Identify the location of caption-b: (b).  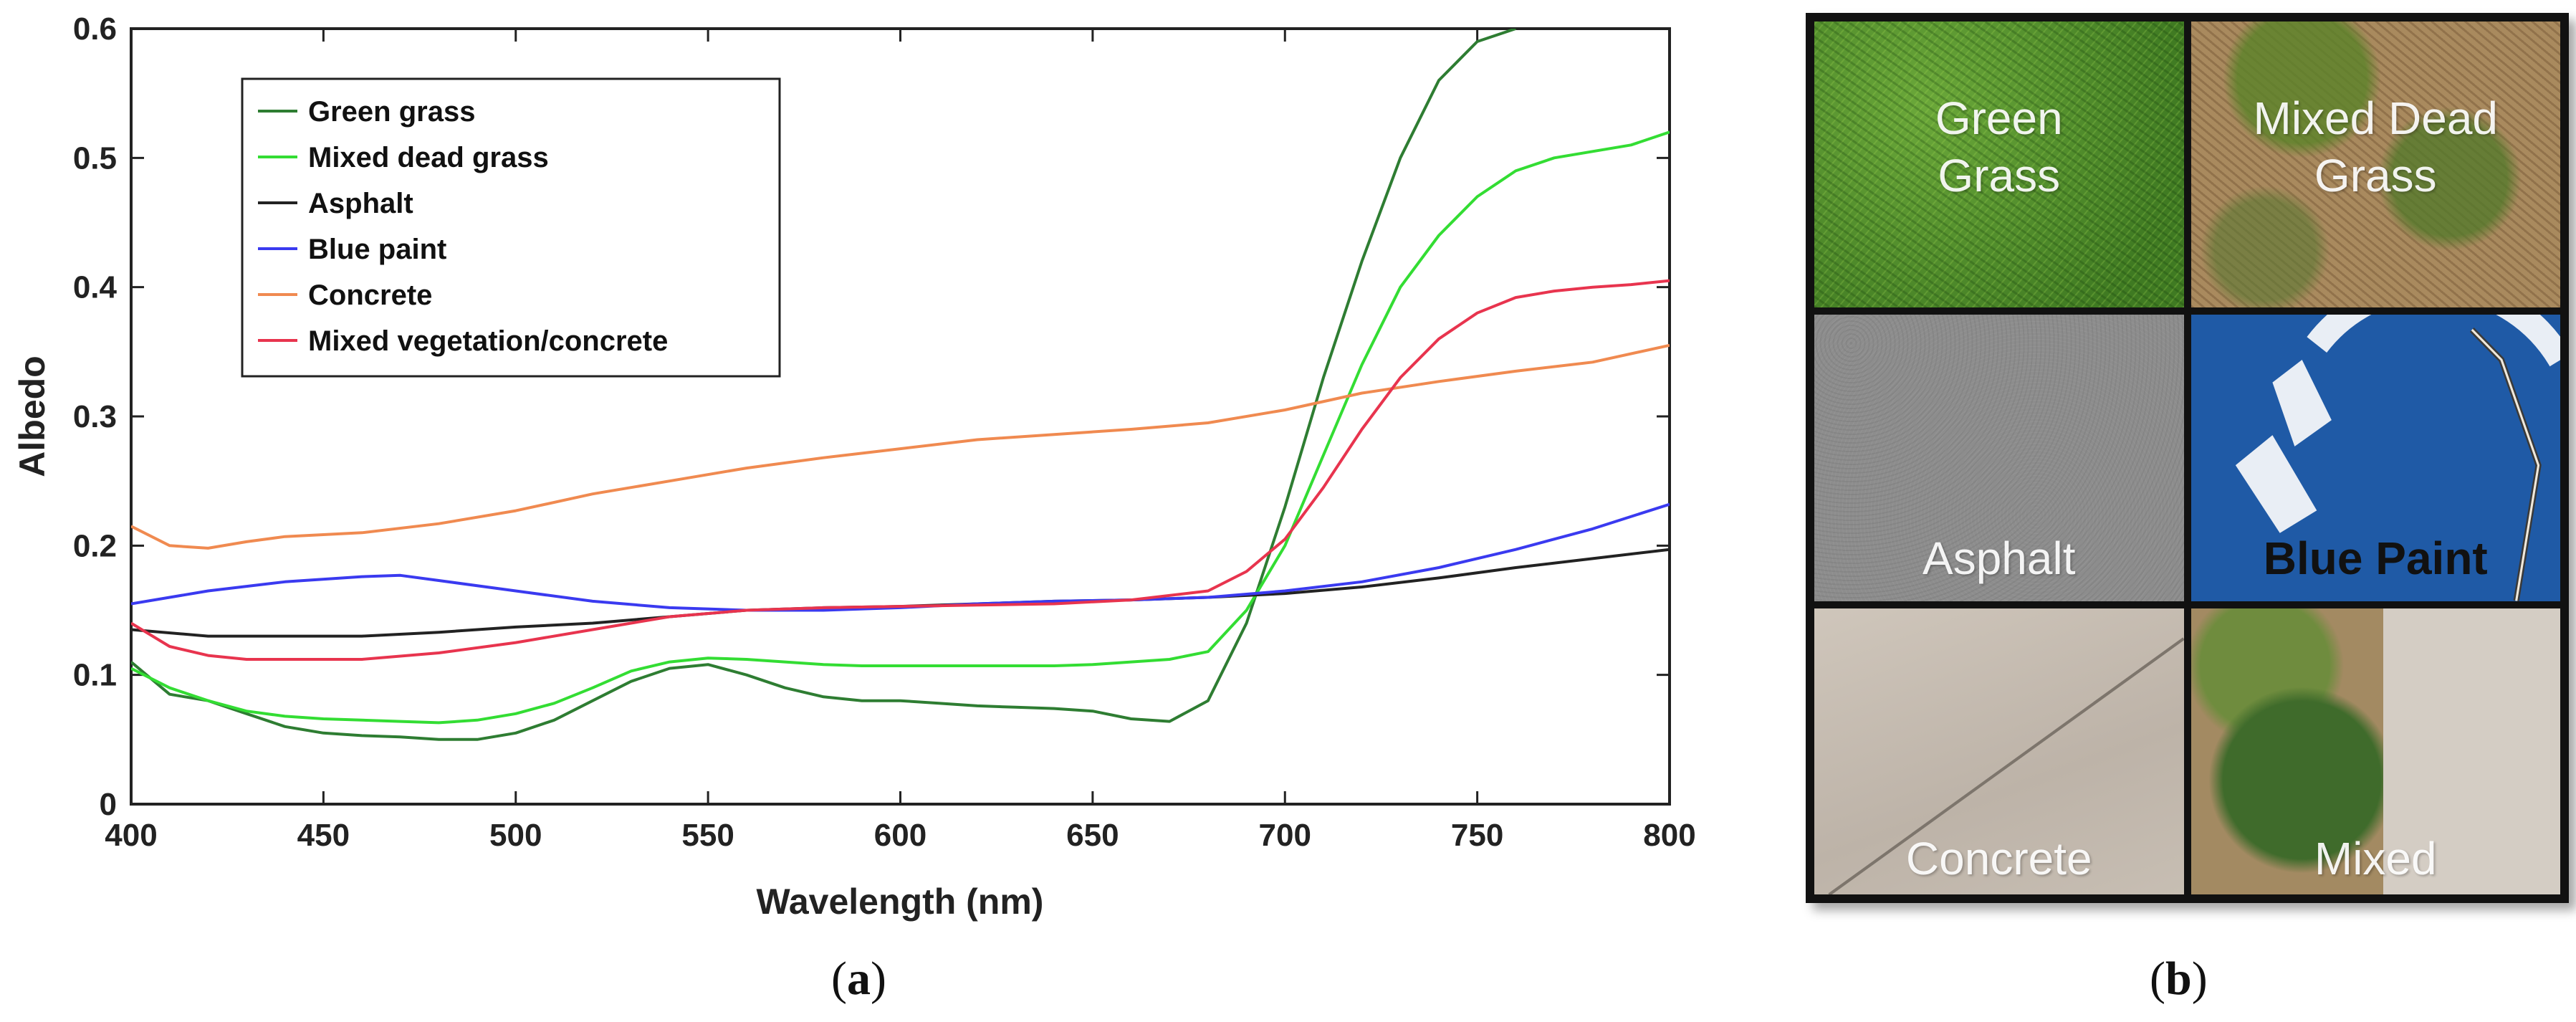
(2179, 978).